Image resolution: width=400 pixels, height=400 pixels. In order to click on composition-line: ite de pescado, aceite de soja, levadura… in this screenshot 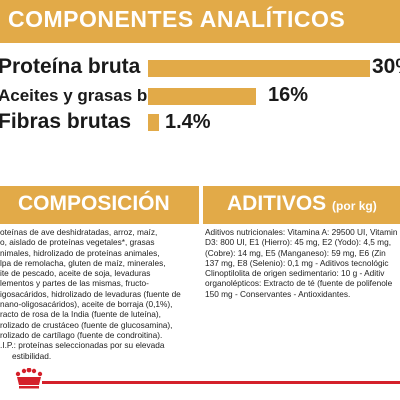, I will do `click(75, 273)`.